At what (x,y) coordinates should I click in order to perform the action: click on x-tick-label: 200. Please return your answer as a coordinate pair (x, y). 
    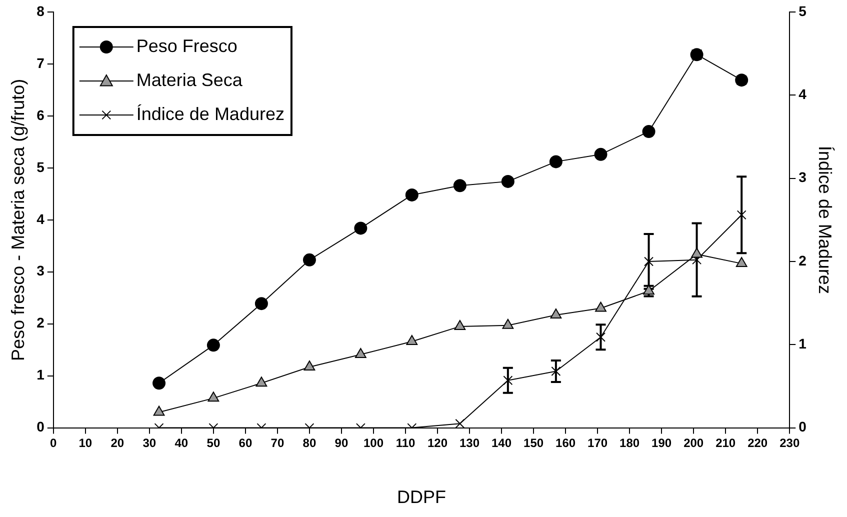
    Looking at the image, I should click on (694, 443).